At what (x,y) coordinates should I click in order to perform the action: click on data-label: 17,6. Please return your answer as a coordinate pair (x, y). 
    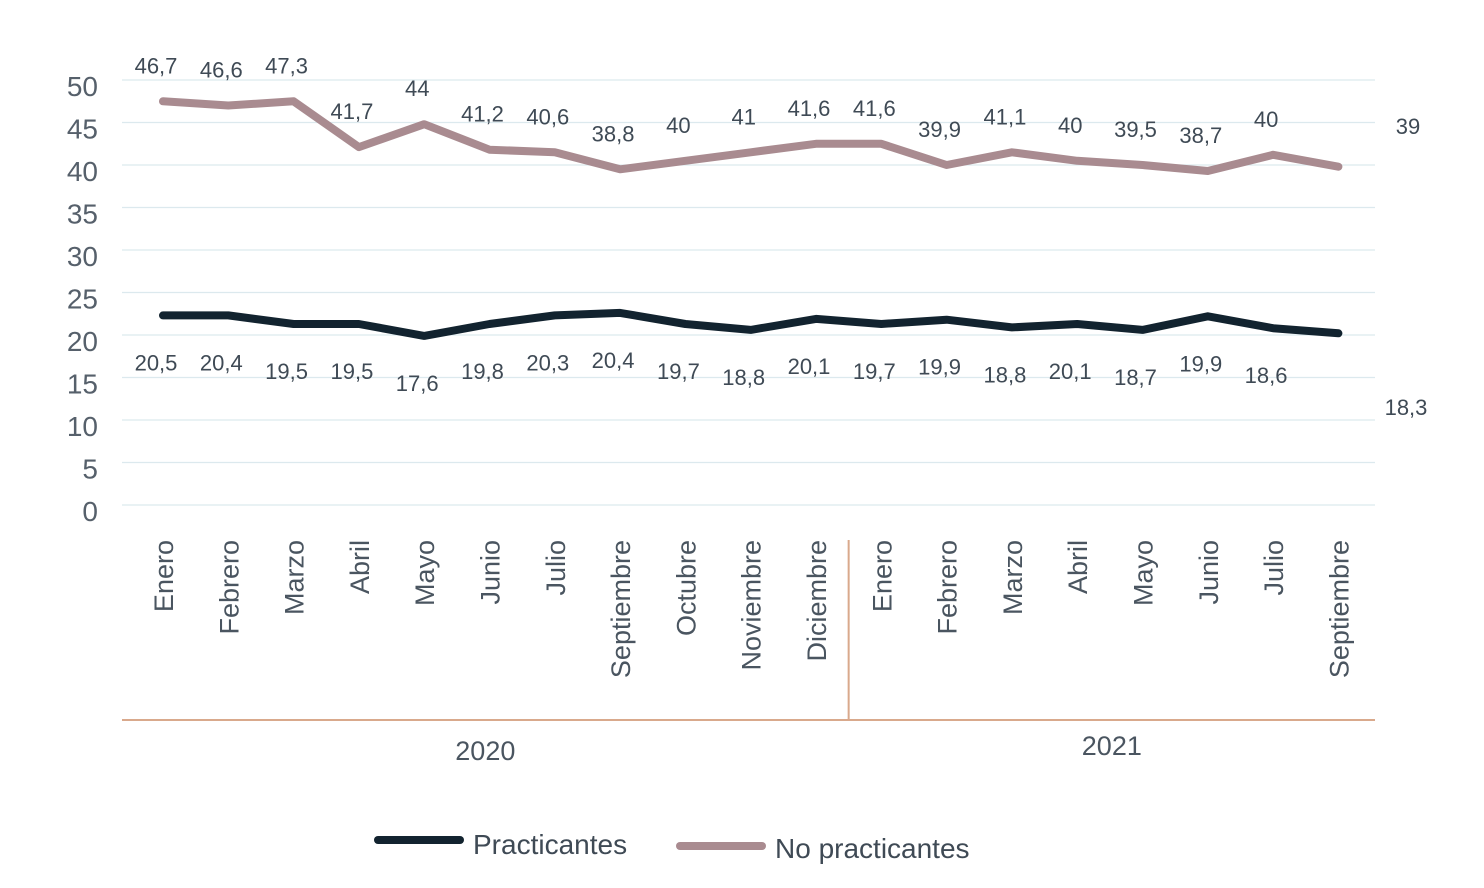
    Looking at the image, I should click on (417, 383).